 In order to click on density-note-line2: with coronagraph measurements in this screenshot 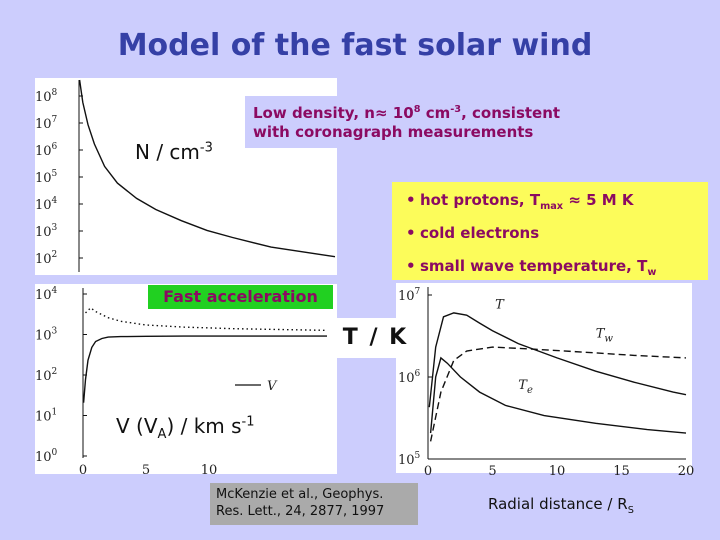, I will do `click(393, 132)`.